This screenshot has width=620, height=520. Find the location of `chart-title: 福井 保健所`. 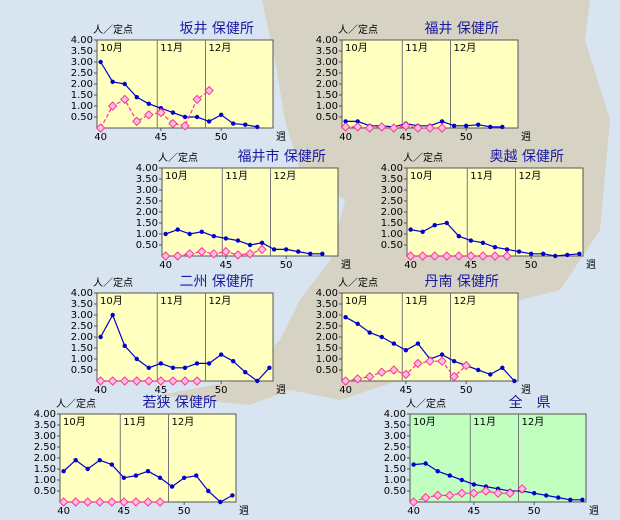

chart-title: 福井 保健所 is located at coordinates (461, 29).